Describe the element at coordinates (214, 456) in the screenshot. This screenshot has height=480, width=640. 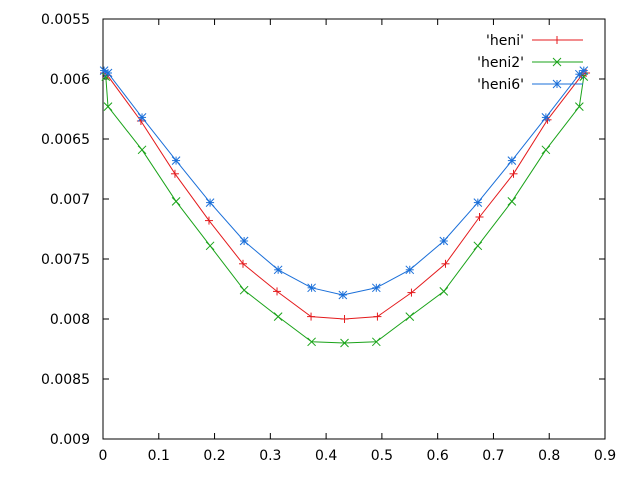
I see `x-tick-label: 0.2` at that location.